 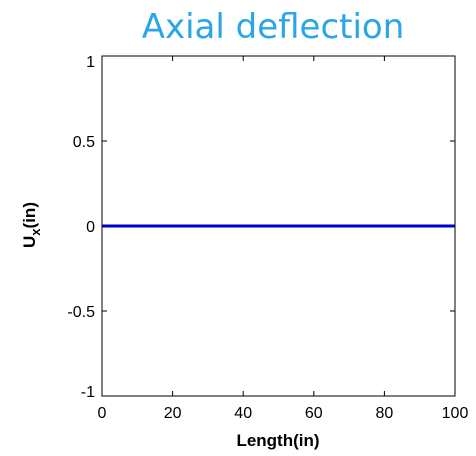 What do you see at coordinates (455, 413) in the screenshot?
I see `x-tick-label: 100` at bounding box center [455, 413].